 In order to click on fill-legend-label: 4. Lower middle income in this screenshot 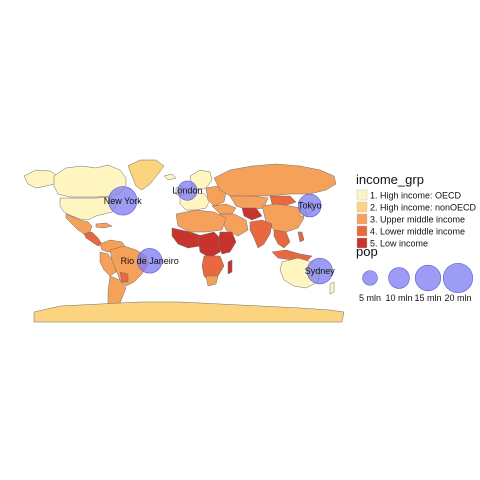, I will do `click(417, 232)`.